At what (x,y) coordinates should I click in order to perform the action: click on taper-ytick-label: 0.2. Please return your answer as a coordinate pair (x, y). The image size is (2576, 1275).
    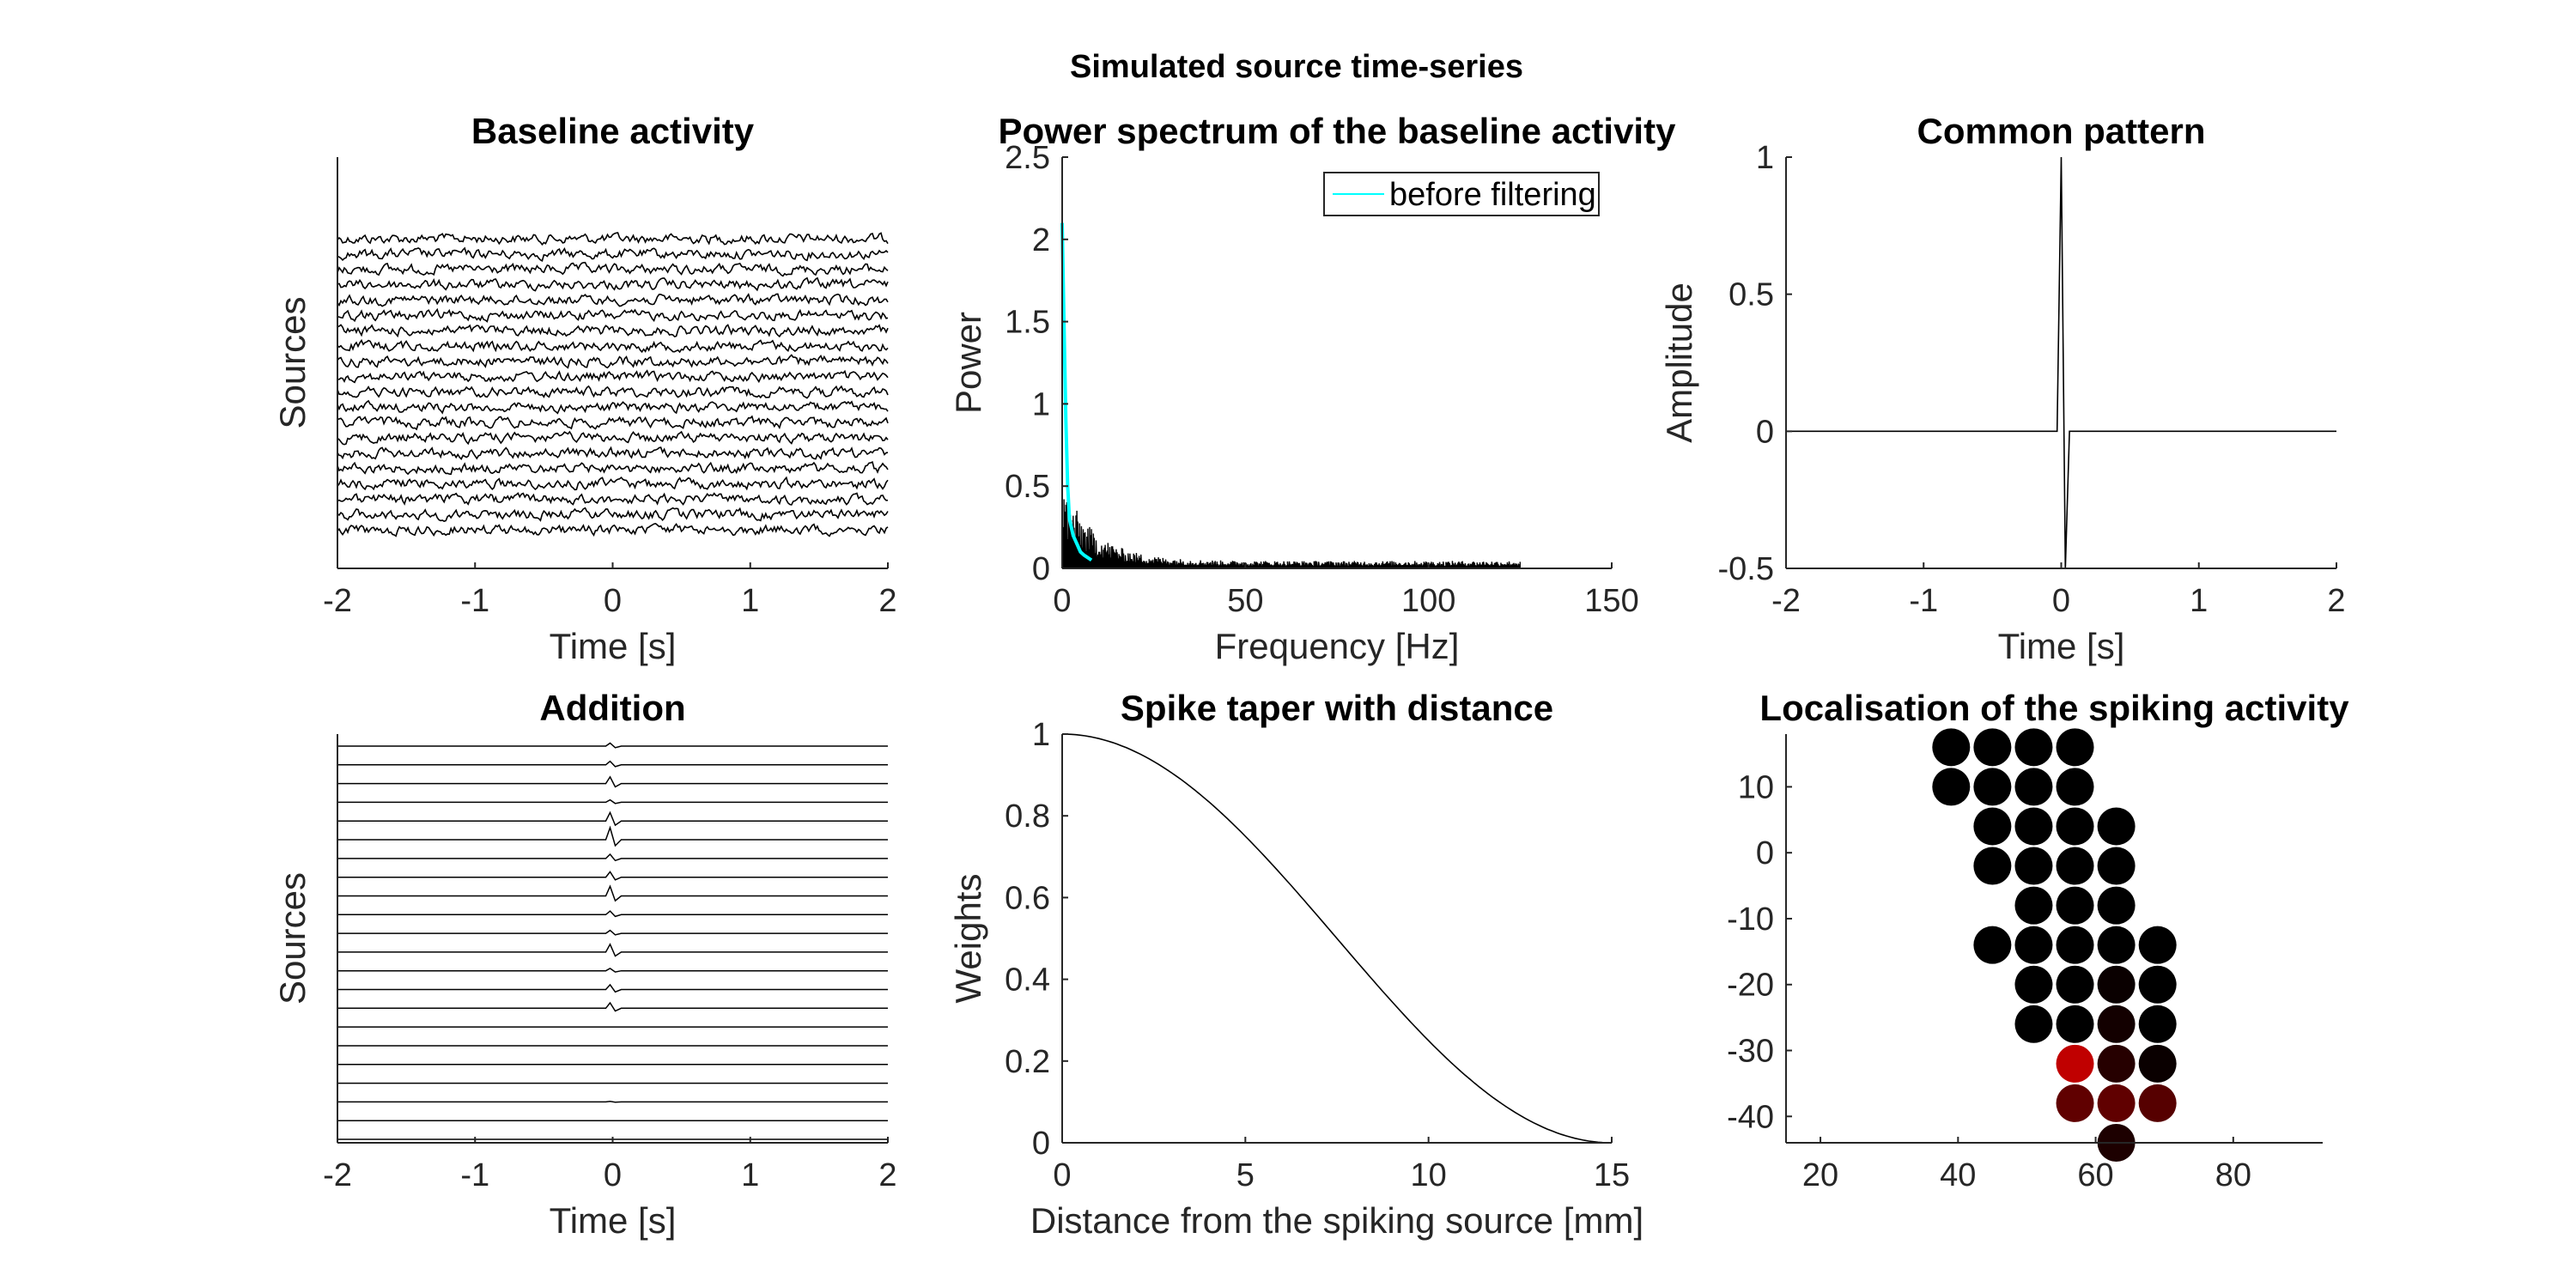
    Looking at the image, I should click on (1027, 1062).